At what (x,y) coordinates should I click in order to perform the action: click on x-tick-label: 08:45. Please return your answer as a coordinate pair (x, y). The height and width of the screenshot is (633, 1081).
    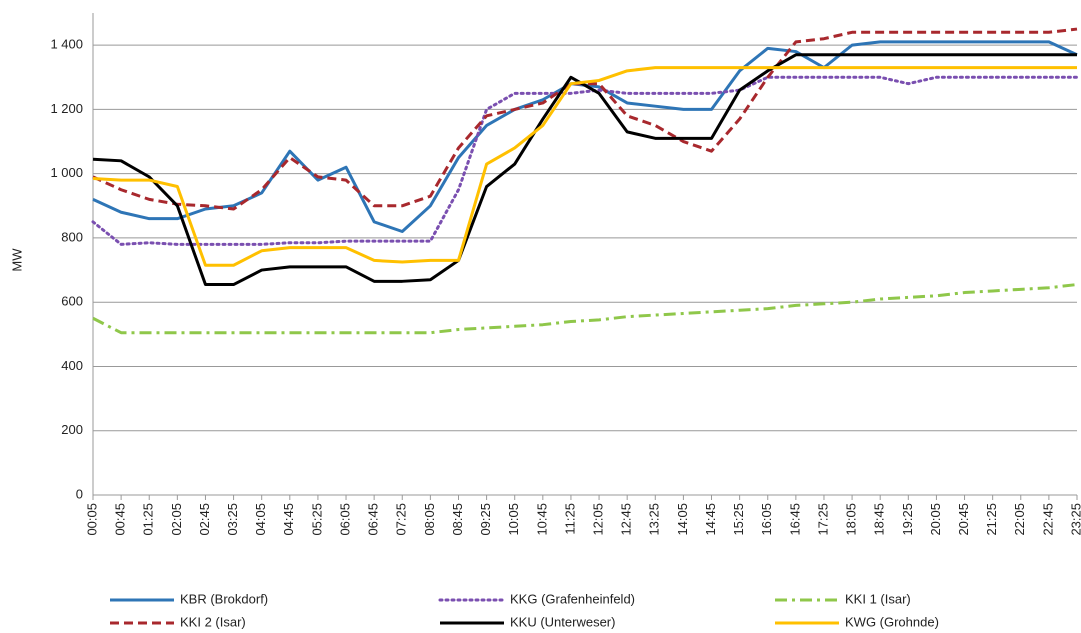
    Looking at the image, I should click on (457, 519).